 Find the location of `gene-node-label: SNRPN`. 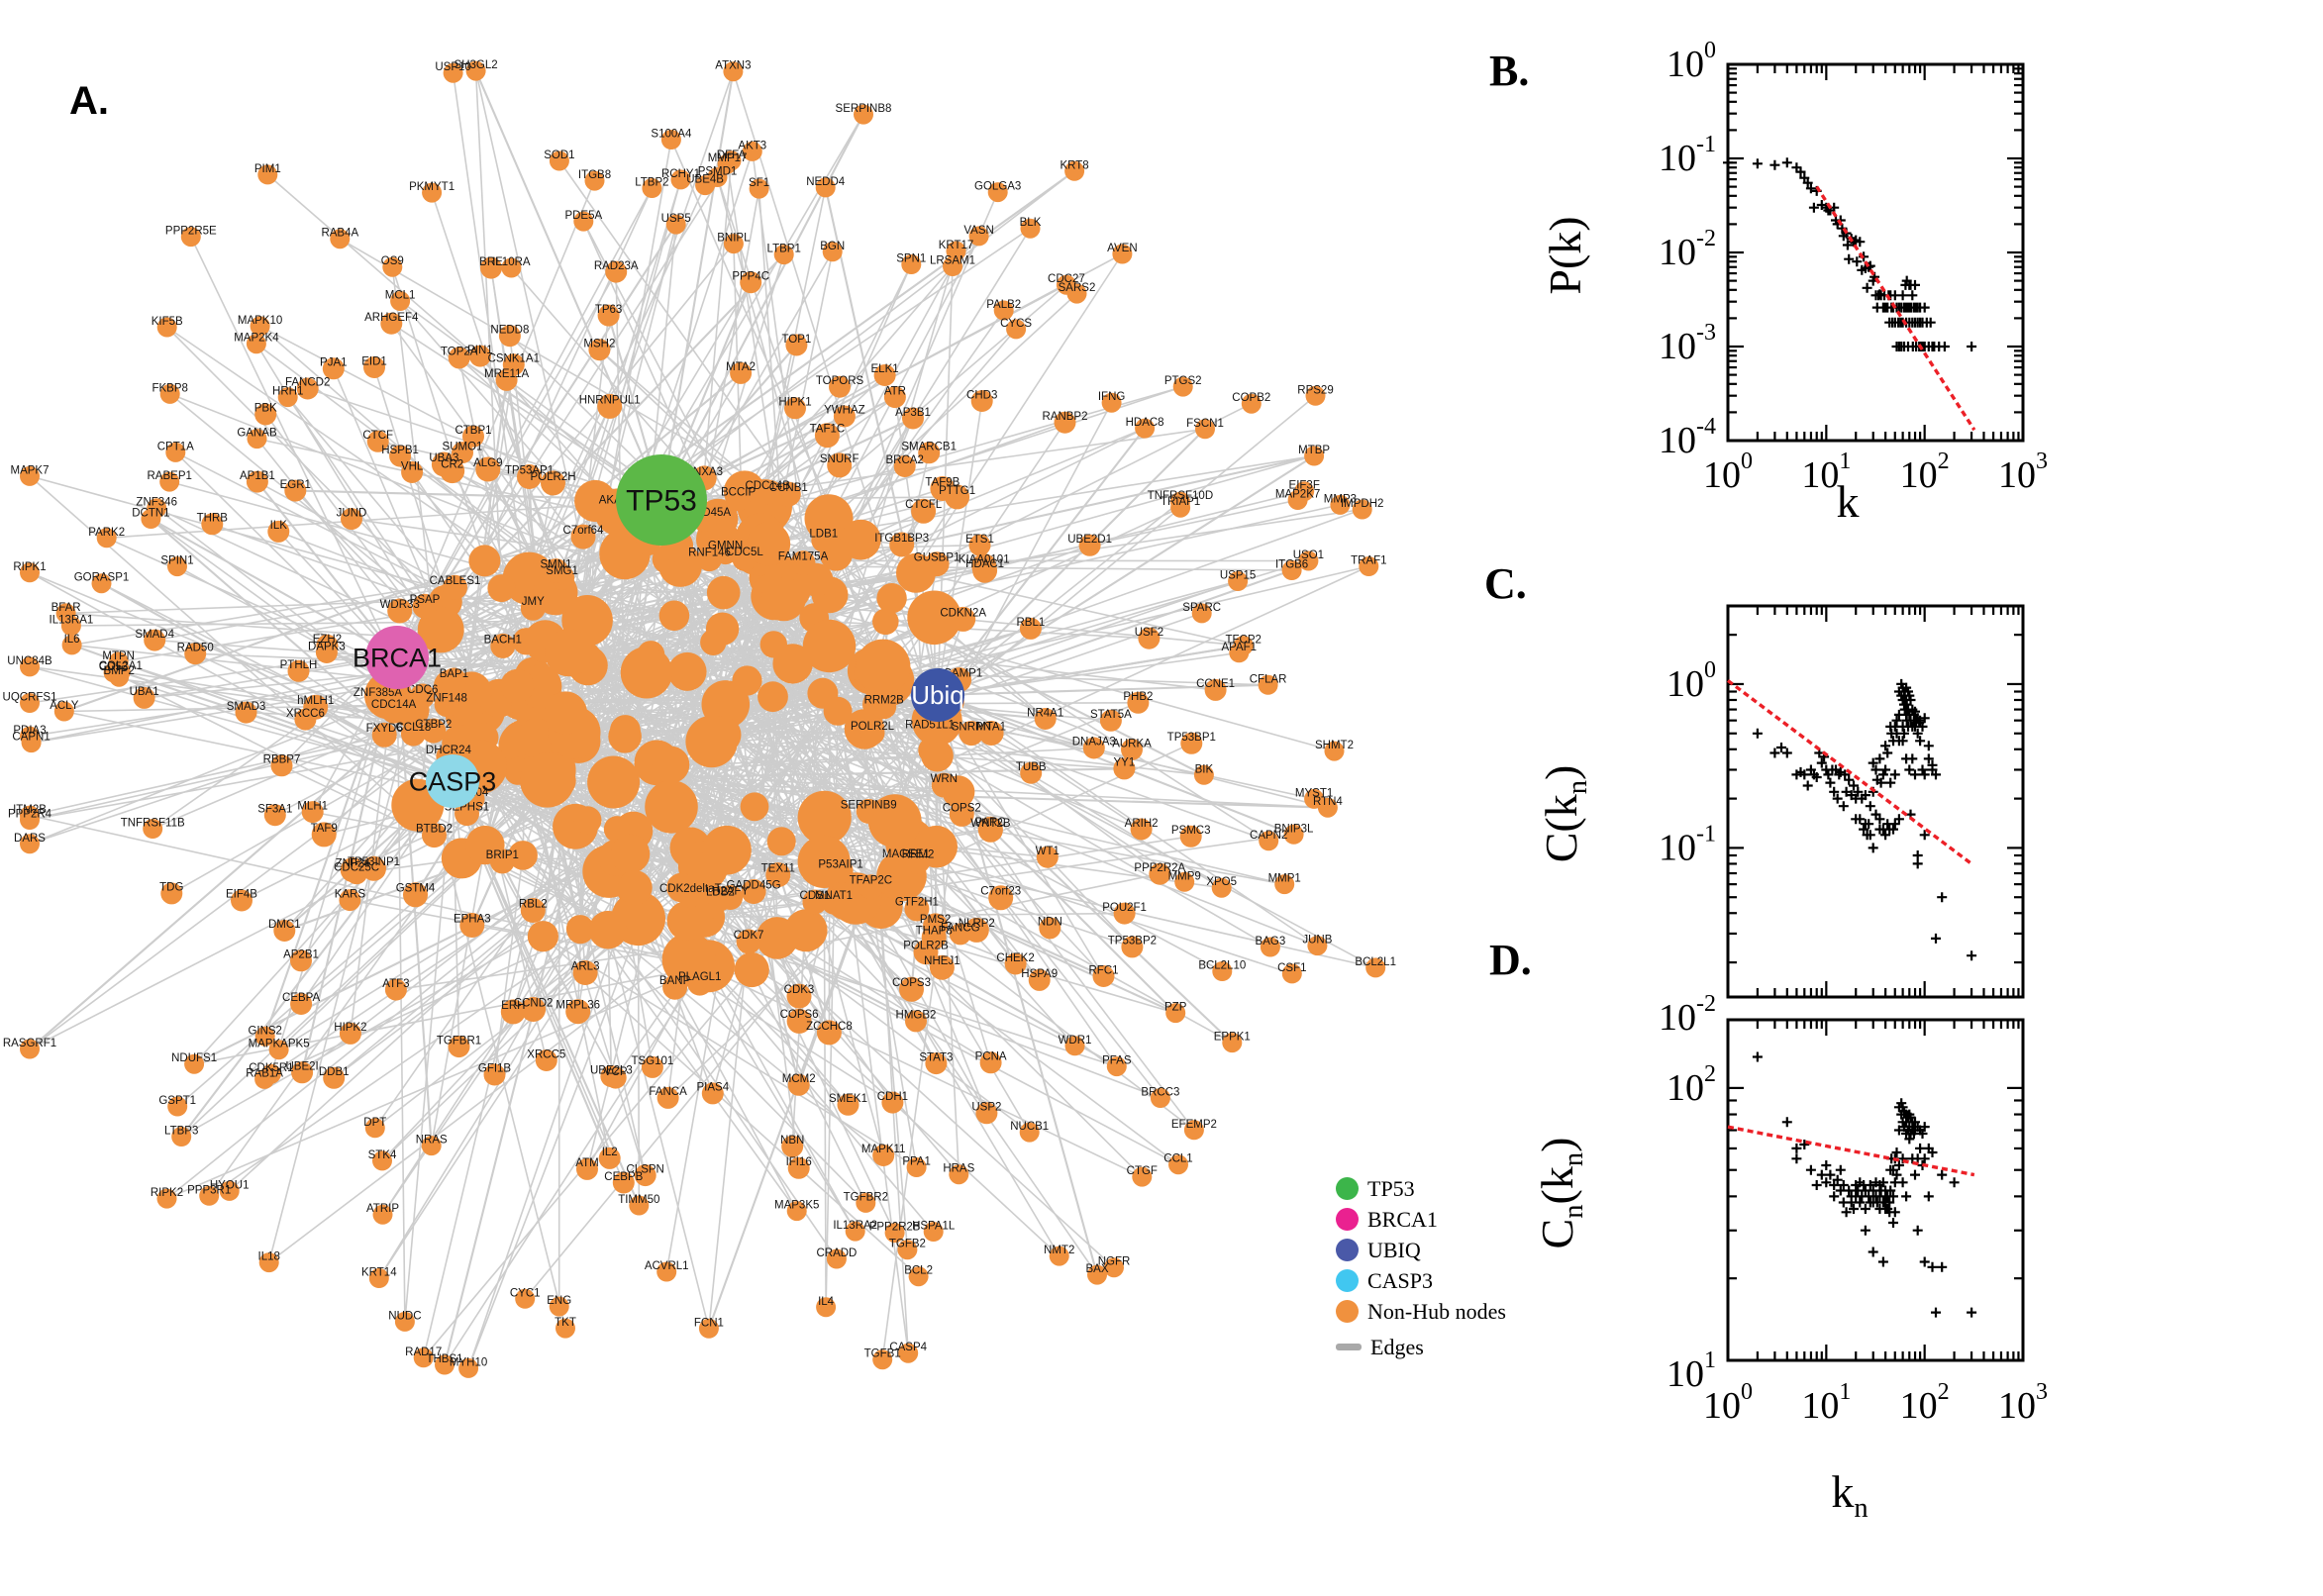

gene-node-label: SNRPN is located at coordinates (971, 727).